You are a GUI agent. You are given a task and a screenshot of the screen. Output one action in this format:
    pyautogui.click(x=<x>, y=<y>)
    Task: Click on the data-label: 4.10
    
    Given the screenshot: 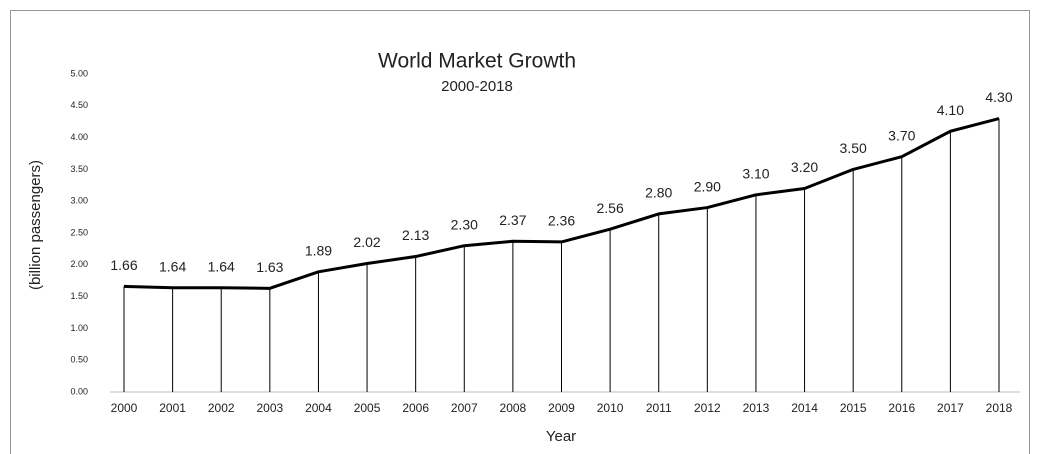 What is the action you would take?
    pyautogui.click(x=950, y=110)
    